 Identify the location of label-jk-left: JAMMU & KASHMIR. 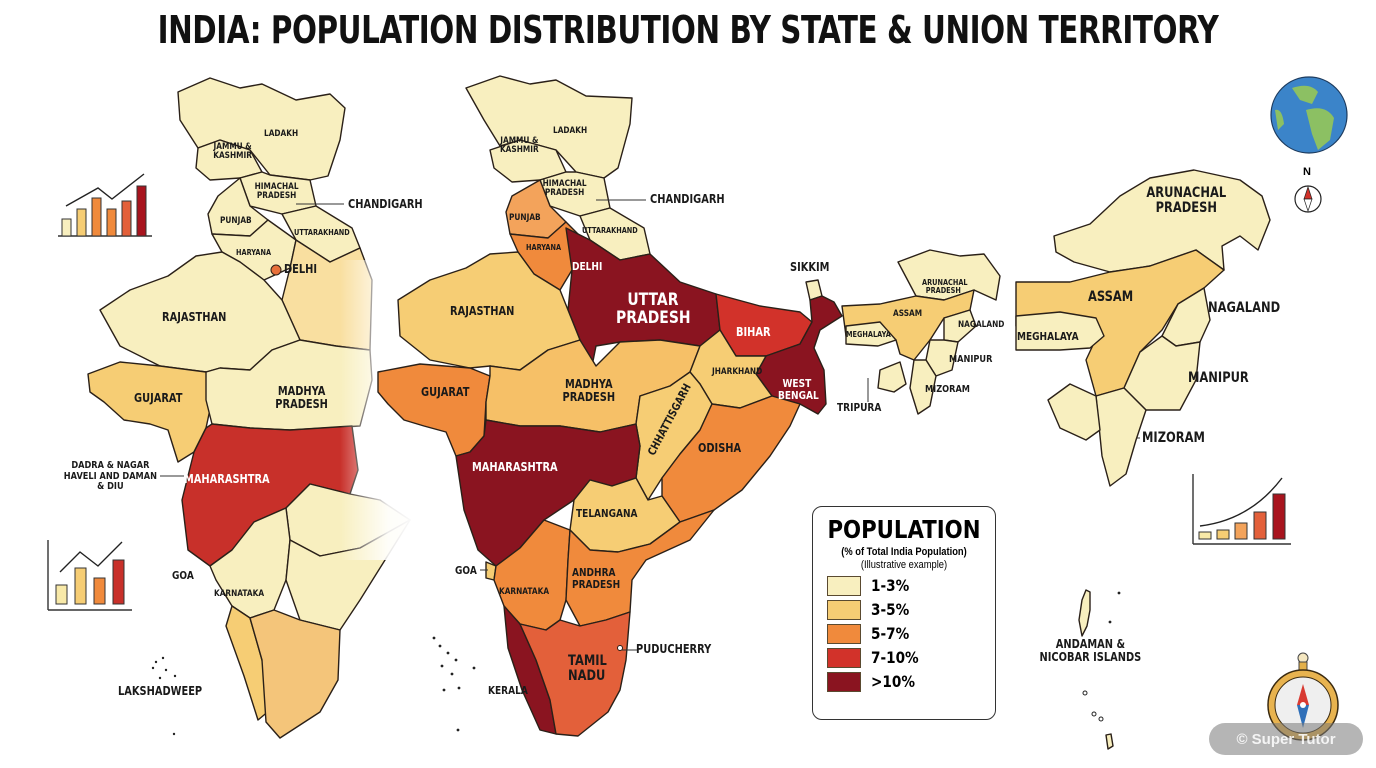
(232, 152).